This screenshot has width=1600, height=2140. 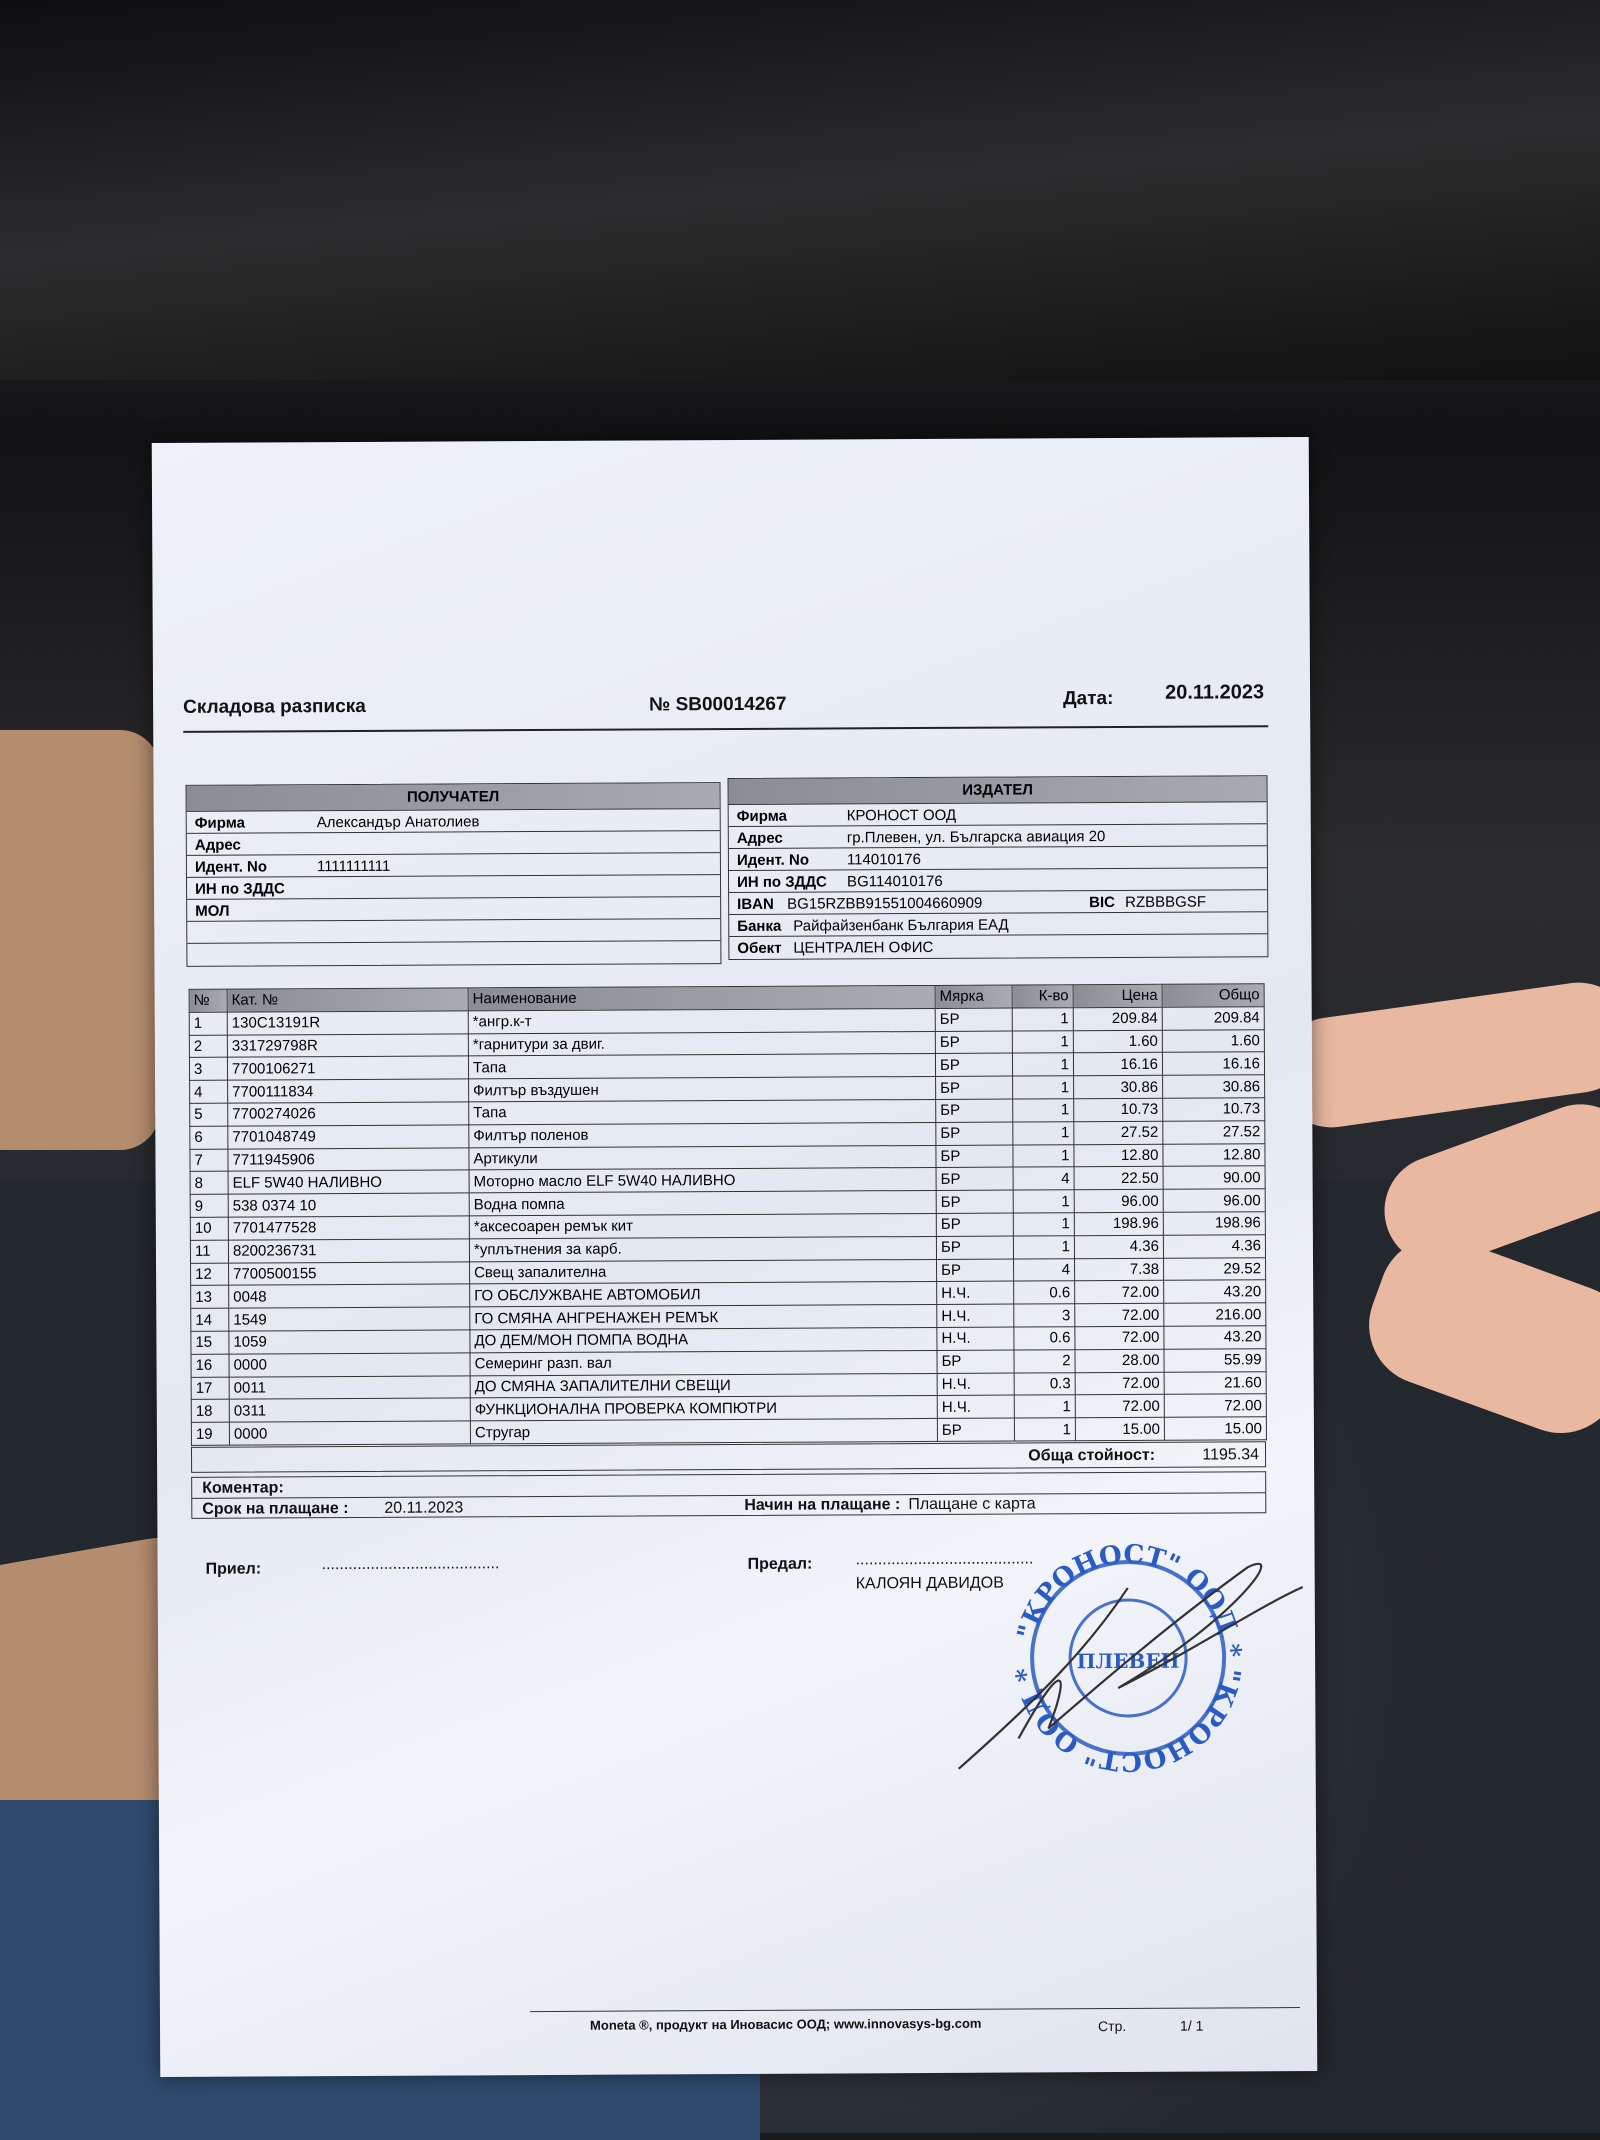 What do you see at coordinates (348, 1113) in the screenshot?
I see `table-cell: 7700274026` at bounding box center [348, 1113].